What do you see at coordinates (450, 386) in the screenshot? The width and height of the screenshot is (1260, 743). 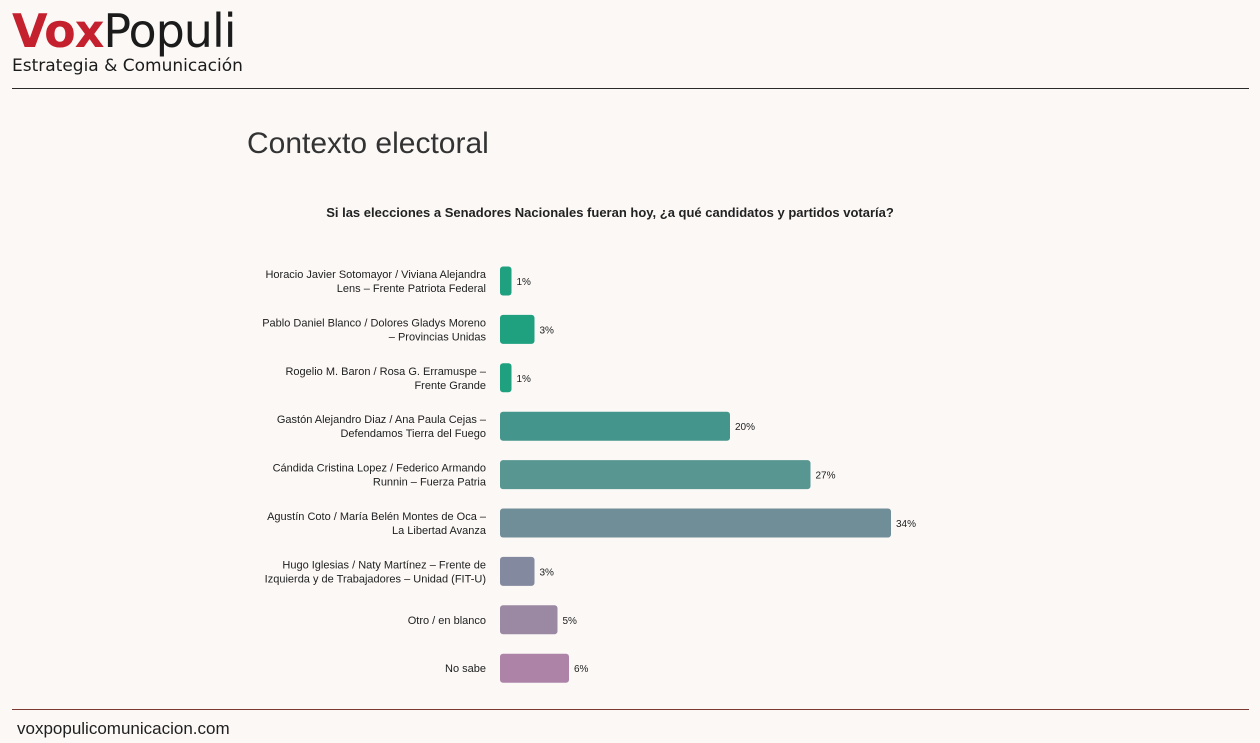 I see `category-label-line: Frente Grande` at bounding box center [450, 386].